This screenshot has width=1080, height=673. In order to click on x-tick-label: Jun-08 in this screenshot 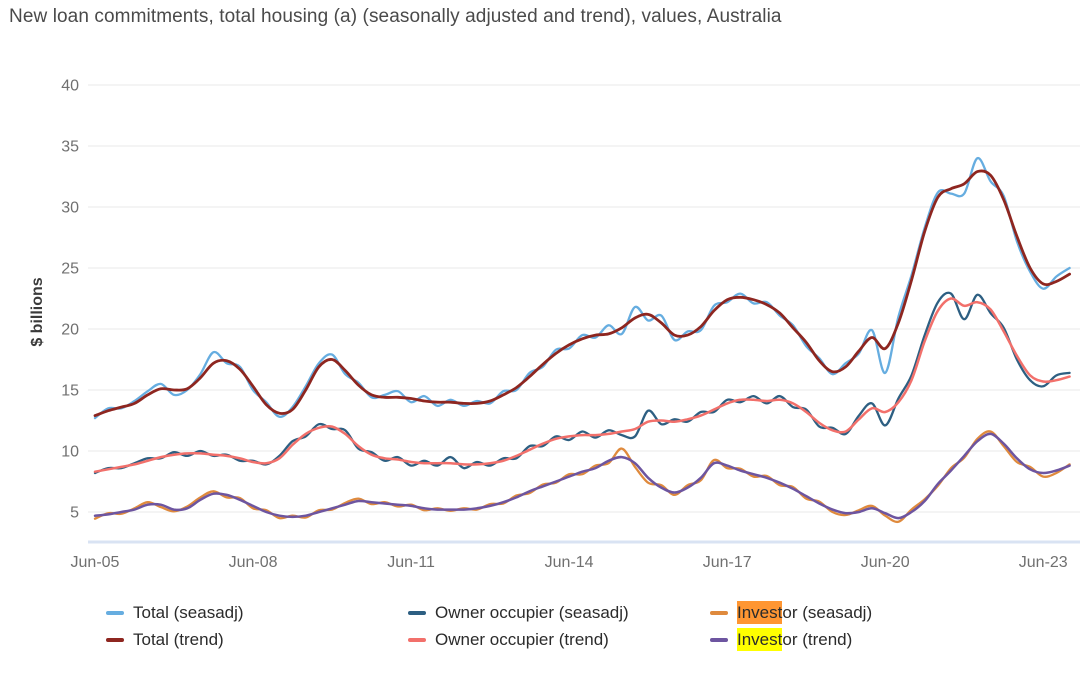, I will do `click(253, 562)`.